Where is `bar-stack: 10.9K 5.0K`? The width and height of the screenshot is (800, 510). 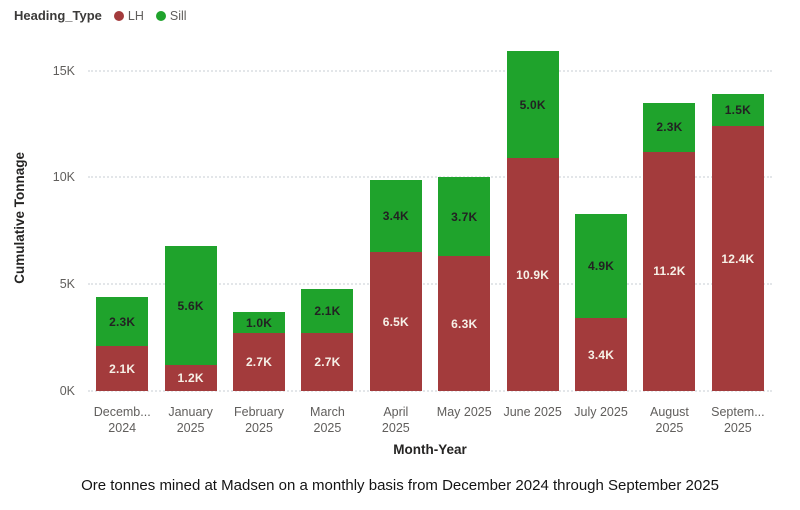
bar-stack: 10.9K 5.0K is located at coordinates (532, 218).